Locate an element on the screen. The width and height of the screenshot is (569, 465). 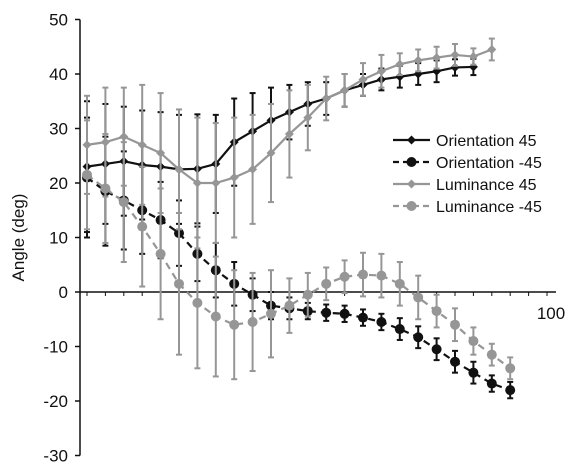
legend-label: Luminance 45 is located at coordinates (486, 185).